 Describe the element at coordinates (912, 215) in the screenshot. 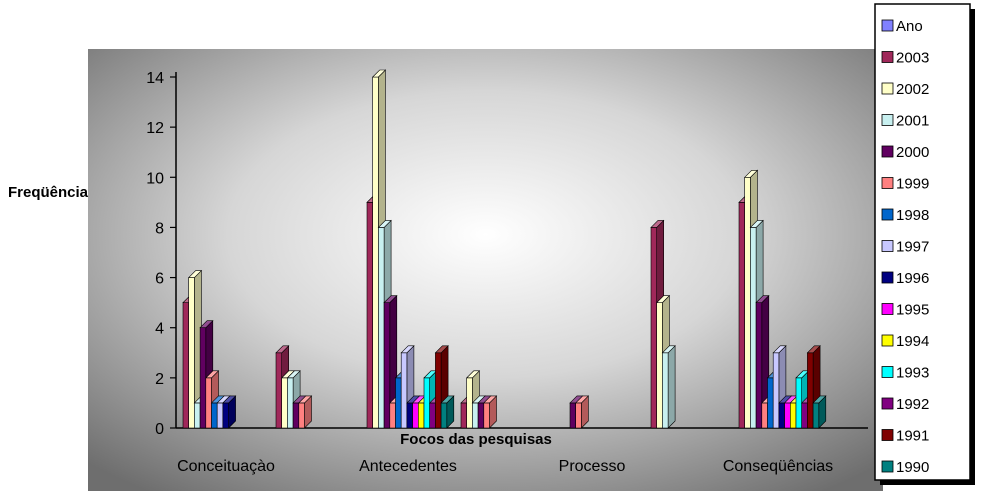

I see `legend-label: 1998` at that location.